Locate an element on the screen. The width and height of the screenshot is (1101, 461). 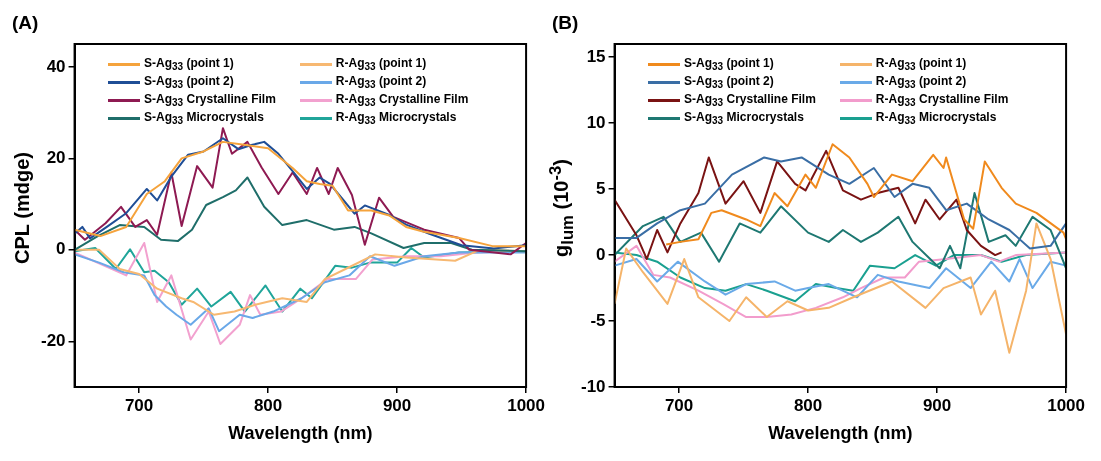
chart-title: (B) is located at coordinates (565, 23).